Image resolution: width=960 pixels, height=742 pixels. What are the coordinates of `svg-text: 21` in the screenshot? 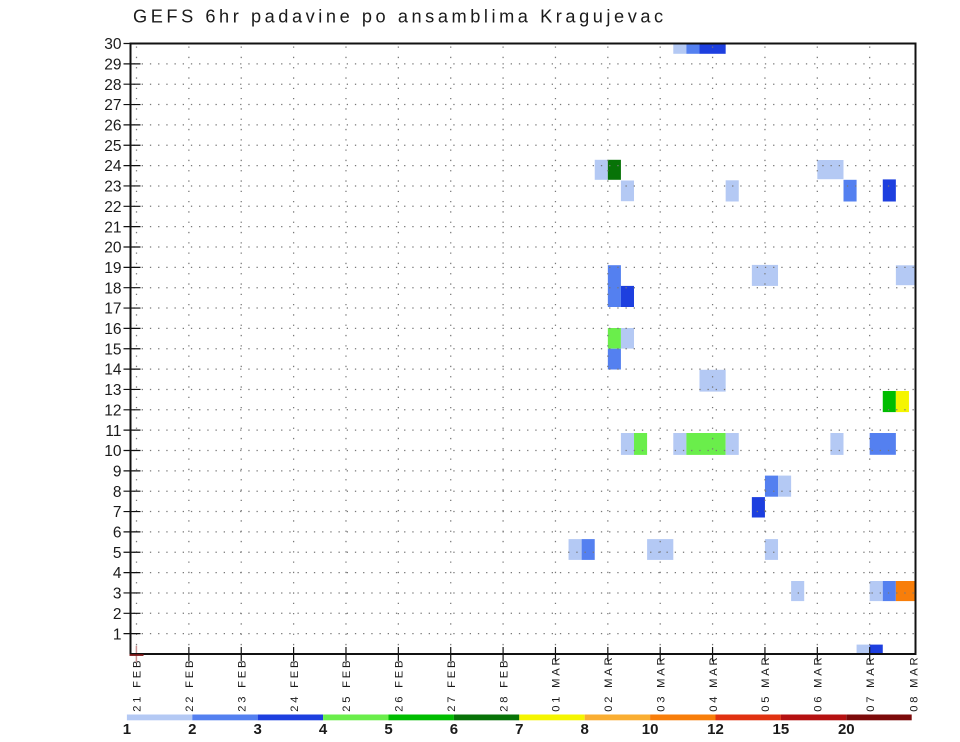 It's located at (112, 227).